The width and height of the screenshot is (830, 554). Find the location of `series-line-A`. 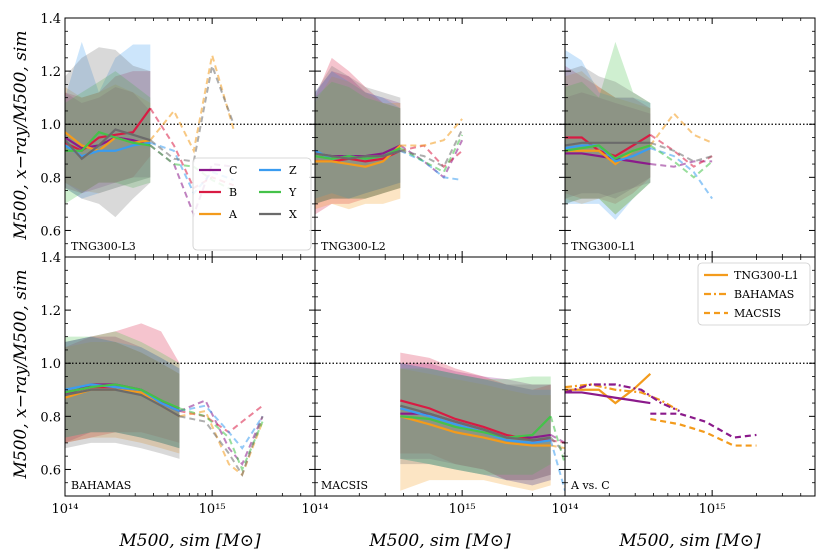

series-line-A is located at coordinates (358, 156).